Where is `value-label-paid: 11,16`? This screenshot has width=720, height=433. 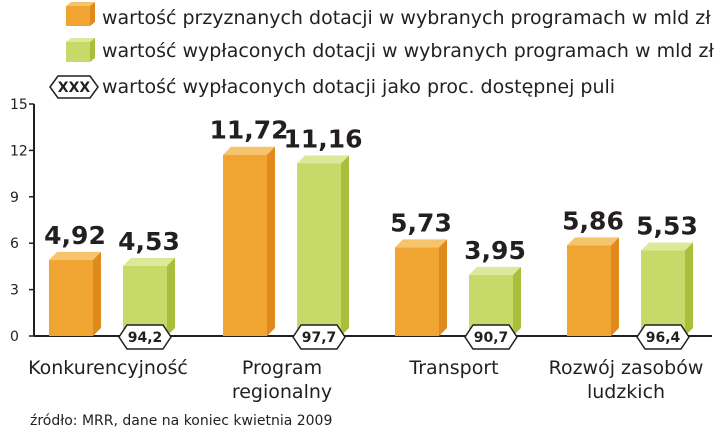
value-label-paid: 11,16 is located at coordinates (322, 138).